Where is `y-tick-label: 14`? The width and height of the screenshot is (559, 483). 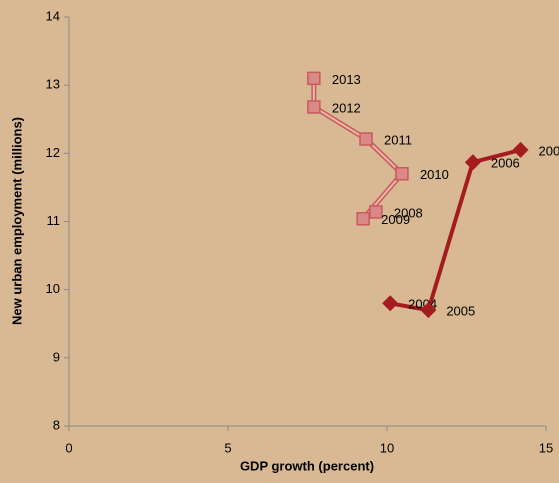 y-tick-label: 14 is located at coordinates (53, 15).